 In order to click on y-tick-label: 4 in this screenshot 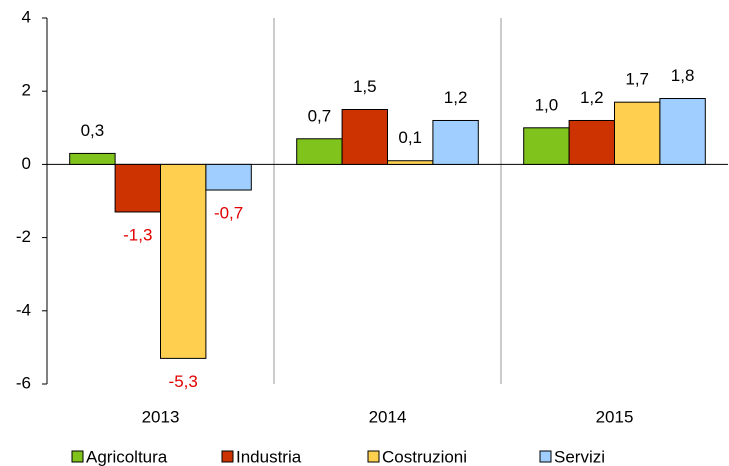, I will do `click(26, 16)`.